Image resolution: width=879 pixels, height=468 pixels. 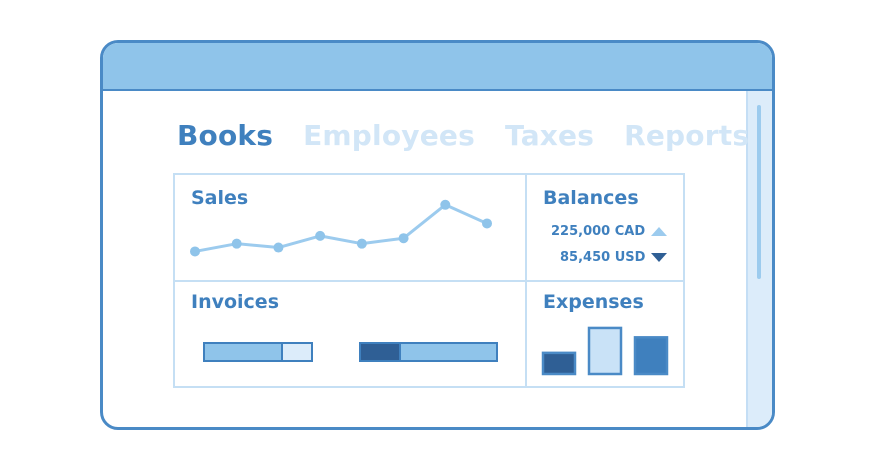 I want to click on sales-line-chart, so click(x=341, y=228).